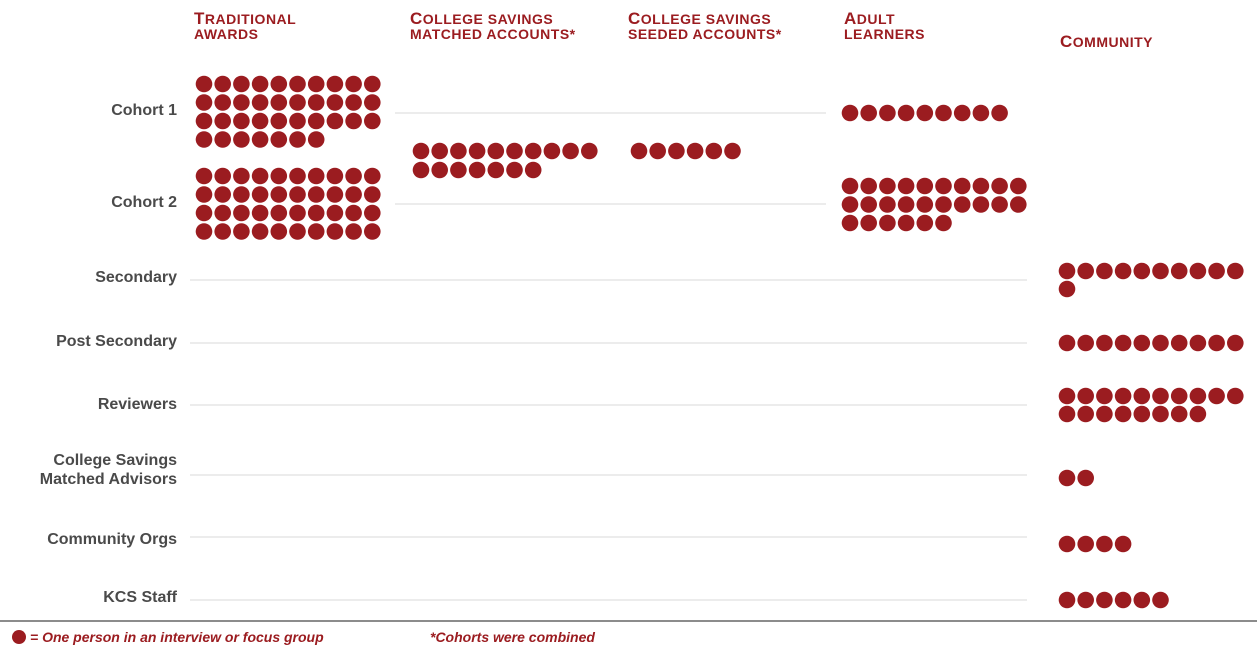 The image size is (1257, 650). Describe the element at coordinates (116, 341) in the screenshot. I see `row-label-post-secondary: Post Secondary` at that location.